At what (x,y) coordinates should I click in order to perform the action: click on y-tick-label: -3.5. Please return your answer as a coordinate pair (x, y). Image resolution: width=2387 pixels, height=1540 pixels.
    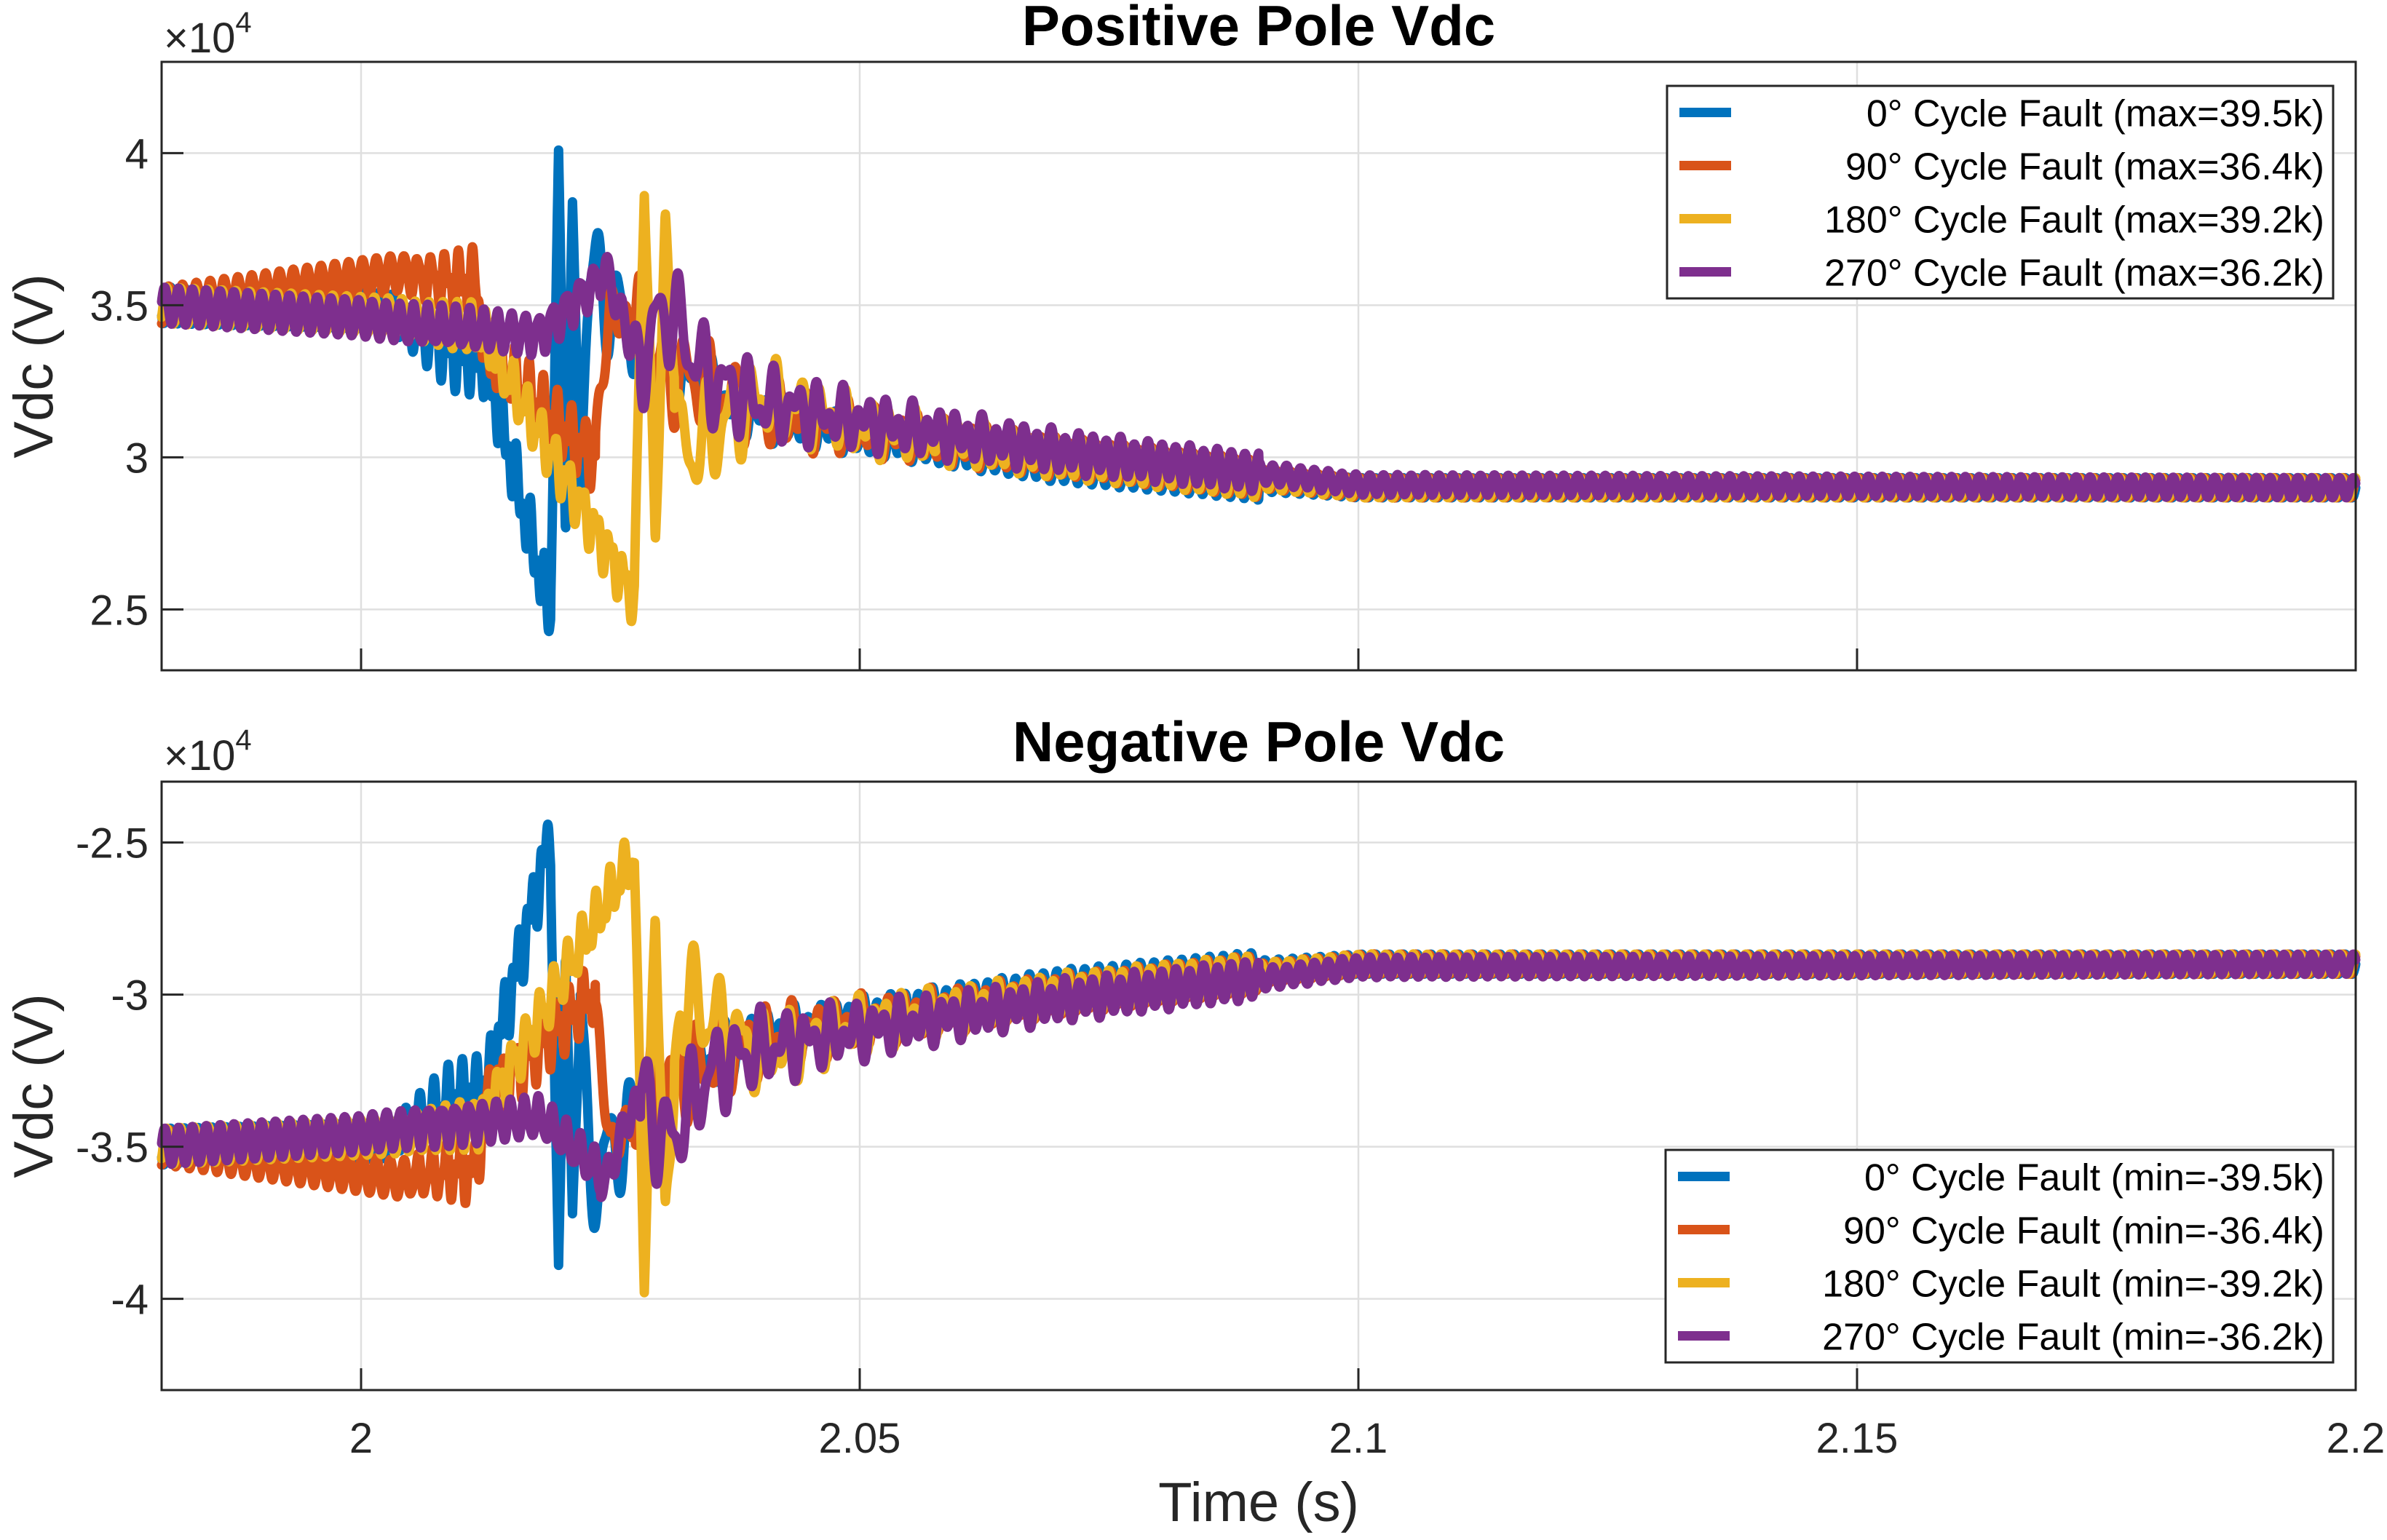
    Looking at the image, I should click on (113, 1148).